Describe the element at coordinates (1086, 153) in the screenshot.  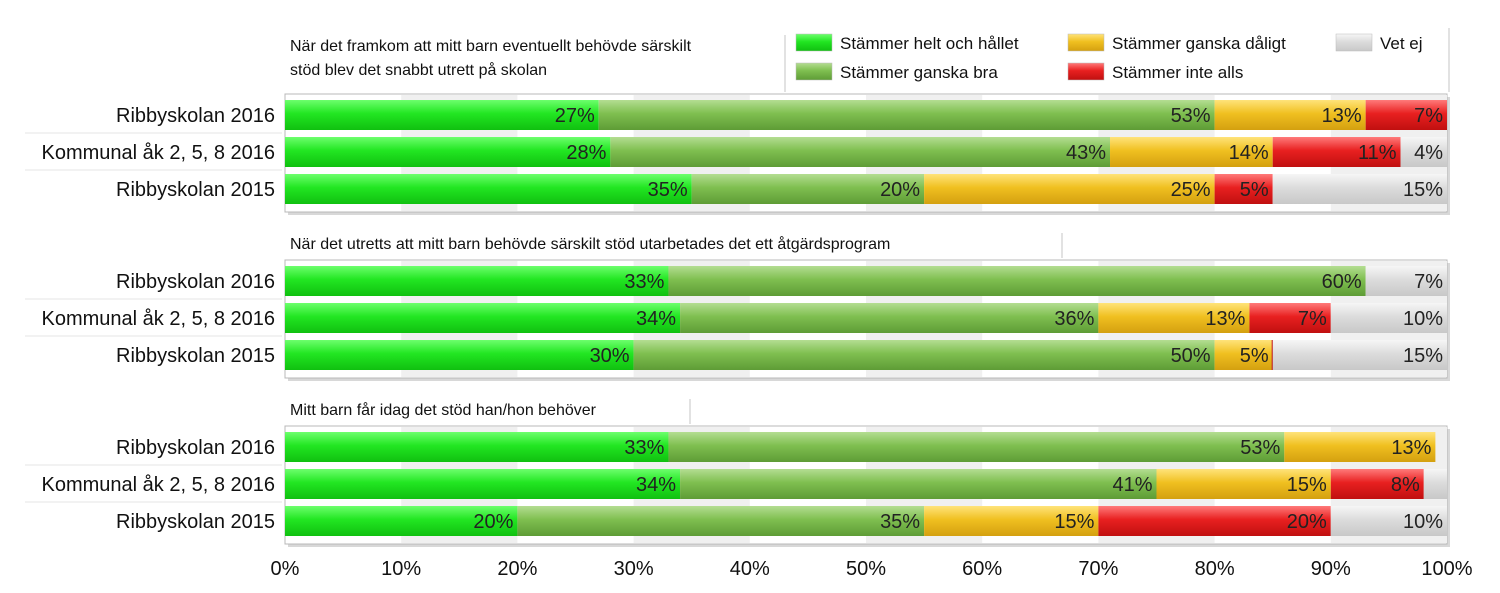
I see `data-label: 43%` at that location.